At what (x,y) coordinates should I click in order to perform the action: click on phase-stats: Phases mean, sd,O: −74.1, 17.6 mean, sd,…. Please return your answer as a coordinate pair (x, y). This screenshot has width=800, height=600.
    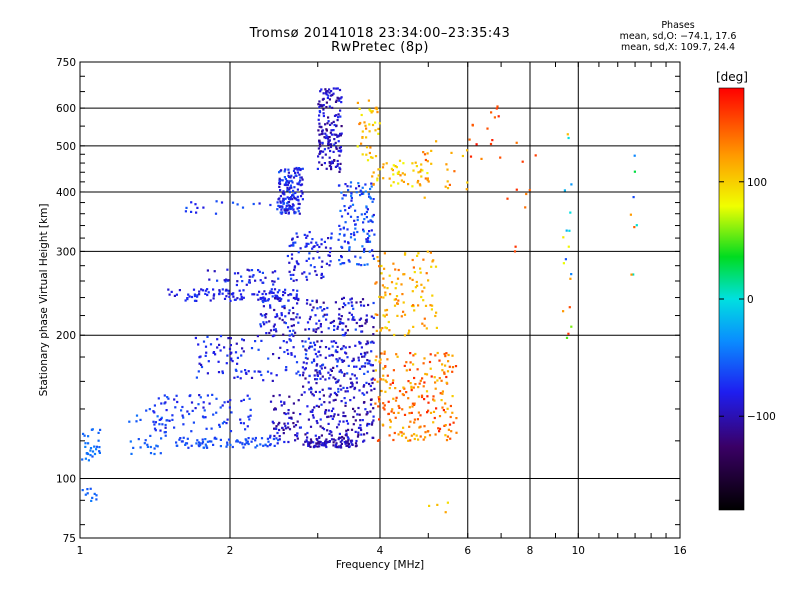
    Looking at the image, I should click on (678, 36).